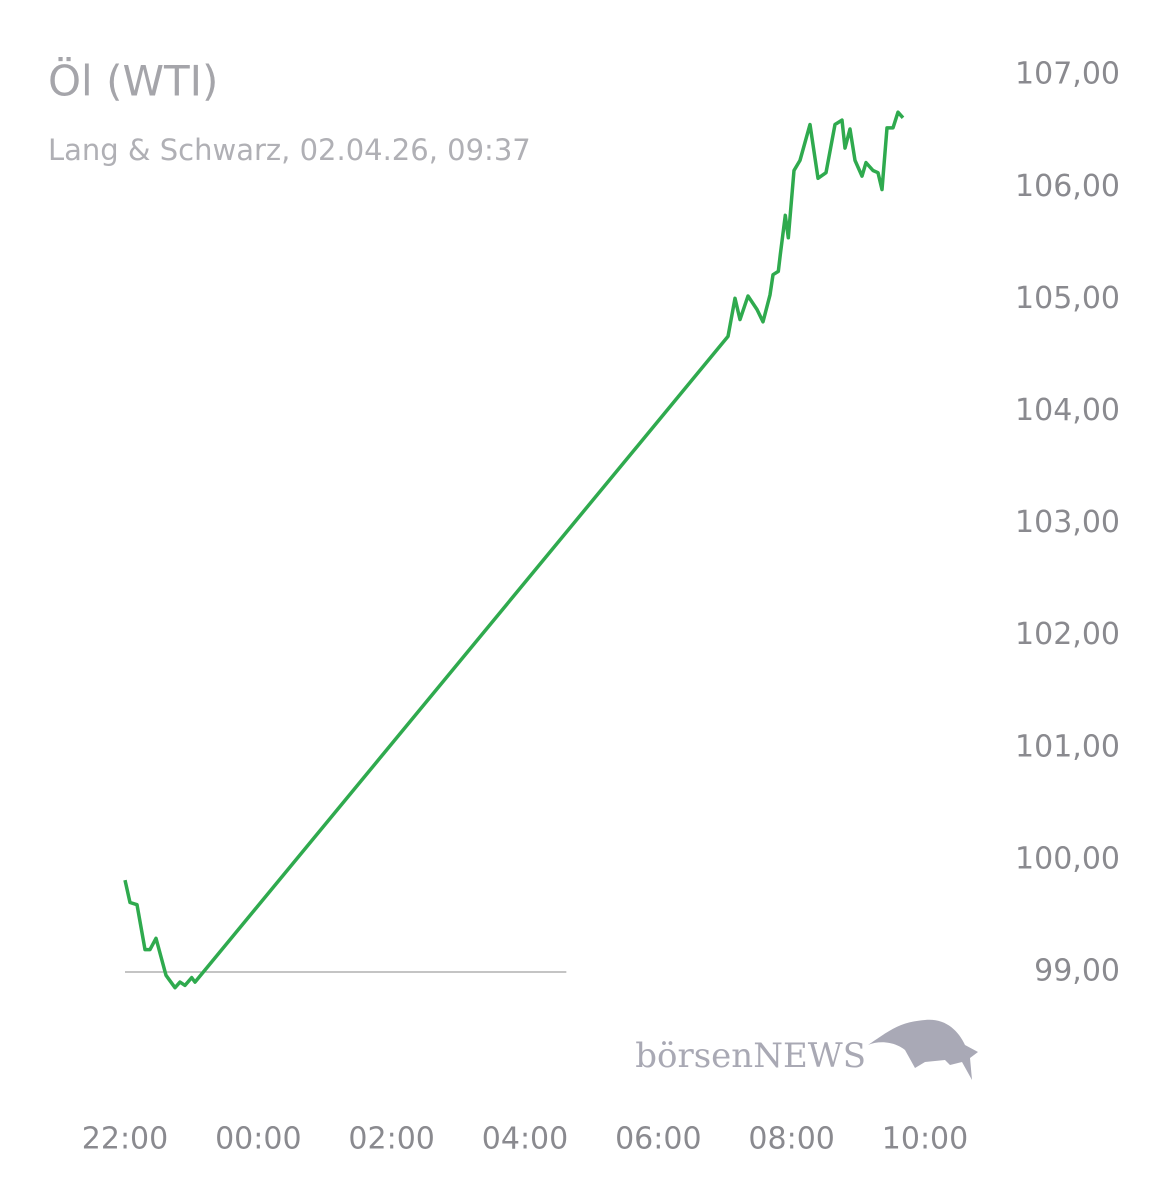 The image size is (1170, 1200). Describe the element at coordinates (1077, 970) in the screenshot. I see `y-tick-label: 99,00` at that location.